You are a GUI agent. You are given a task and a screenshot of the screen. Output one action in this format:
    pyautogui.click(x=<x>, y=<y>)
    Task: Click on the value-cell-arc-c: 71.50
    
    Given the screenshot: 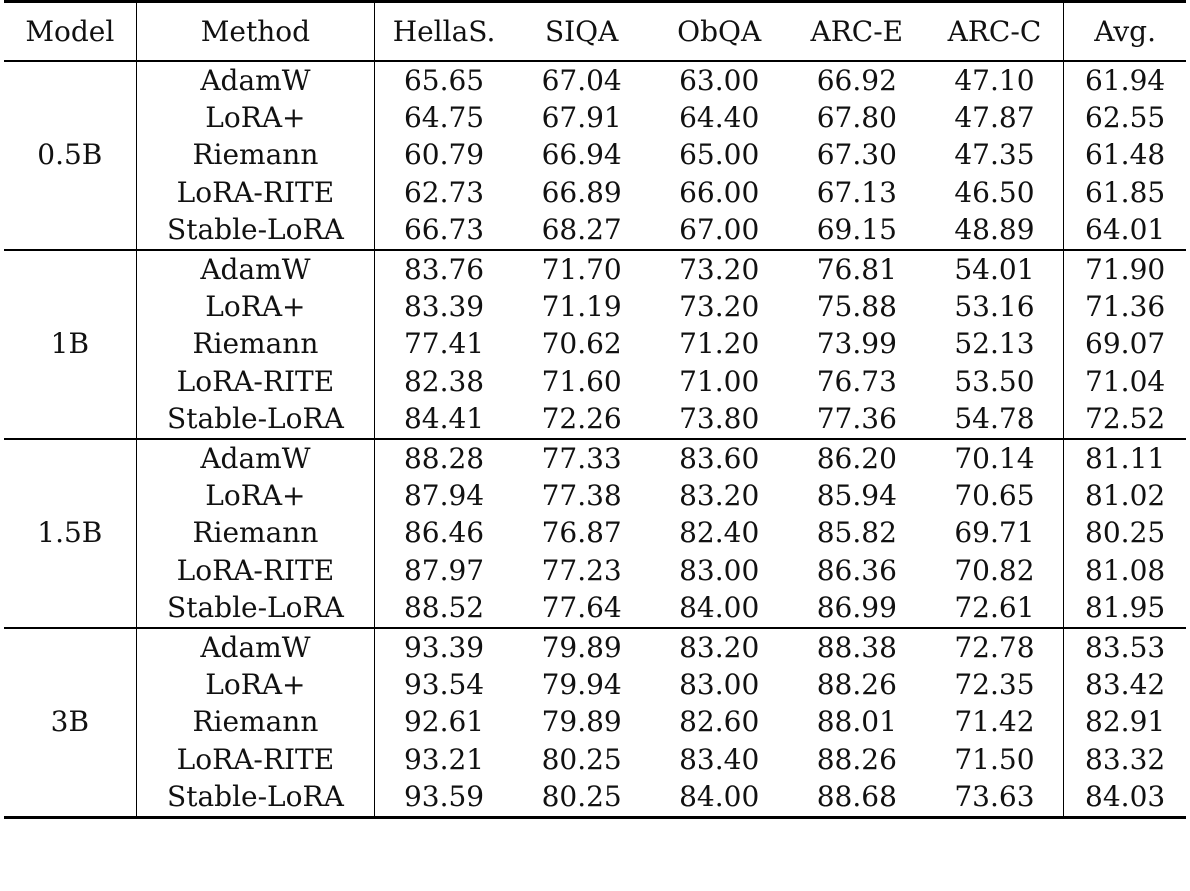 What is the action you would take?
    pyautogui.click(x=995, y=760)
    